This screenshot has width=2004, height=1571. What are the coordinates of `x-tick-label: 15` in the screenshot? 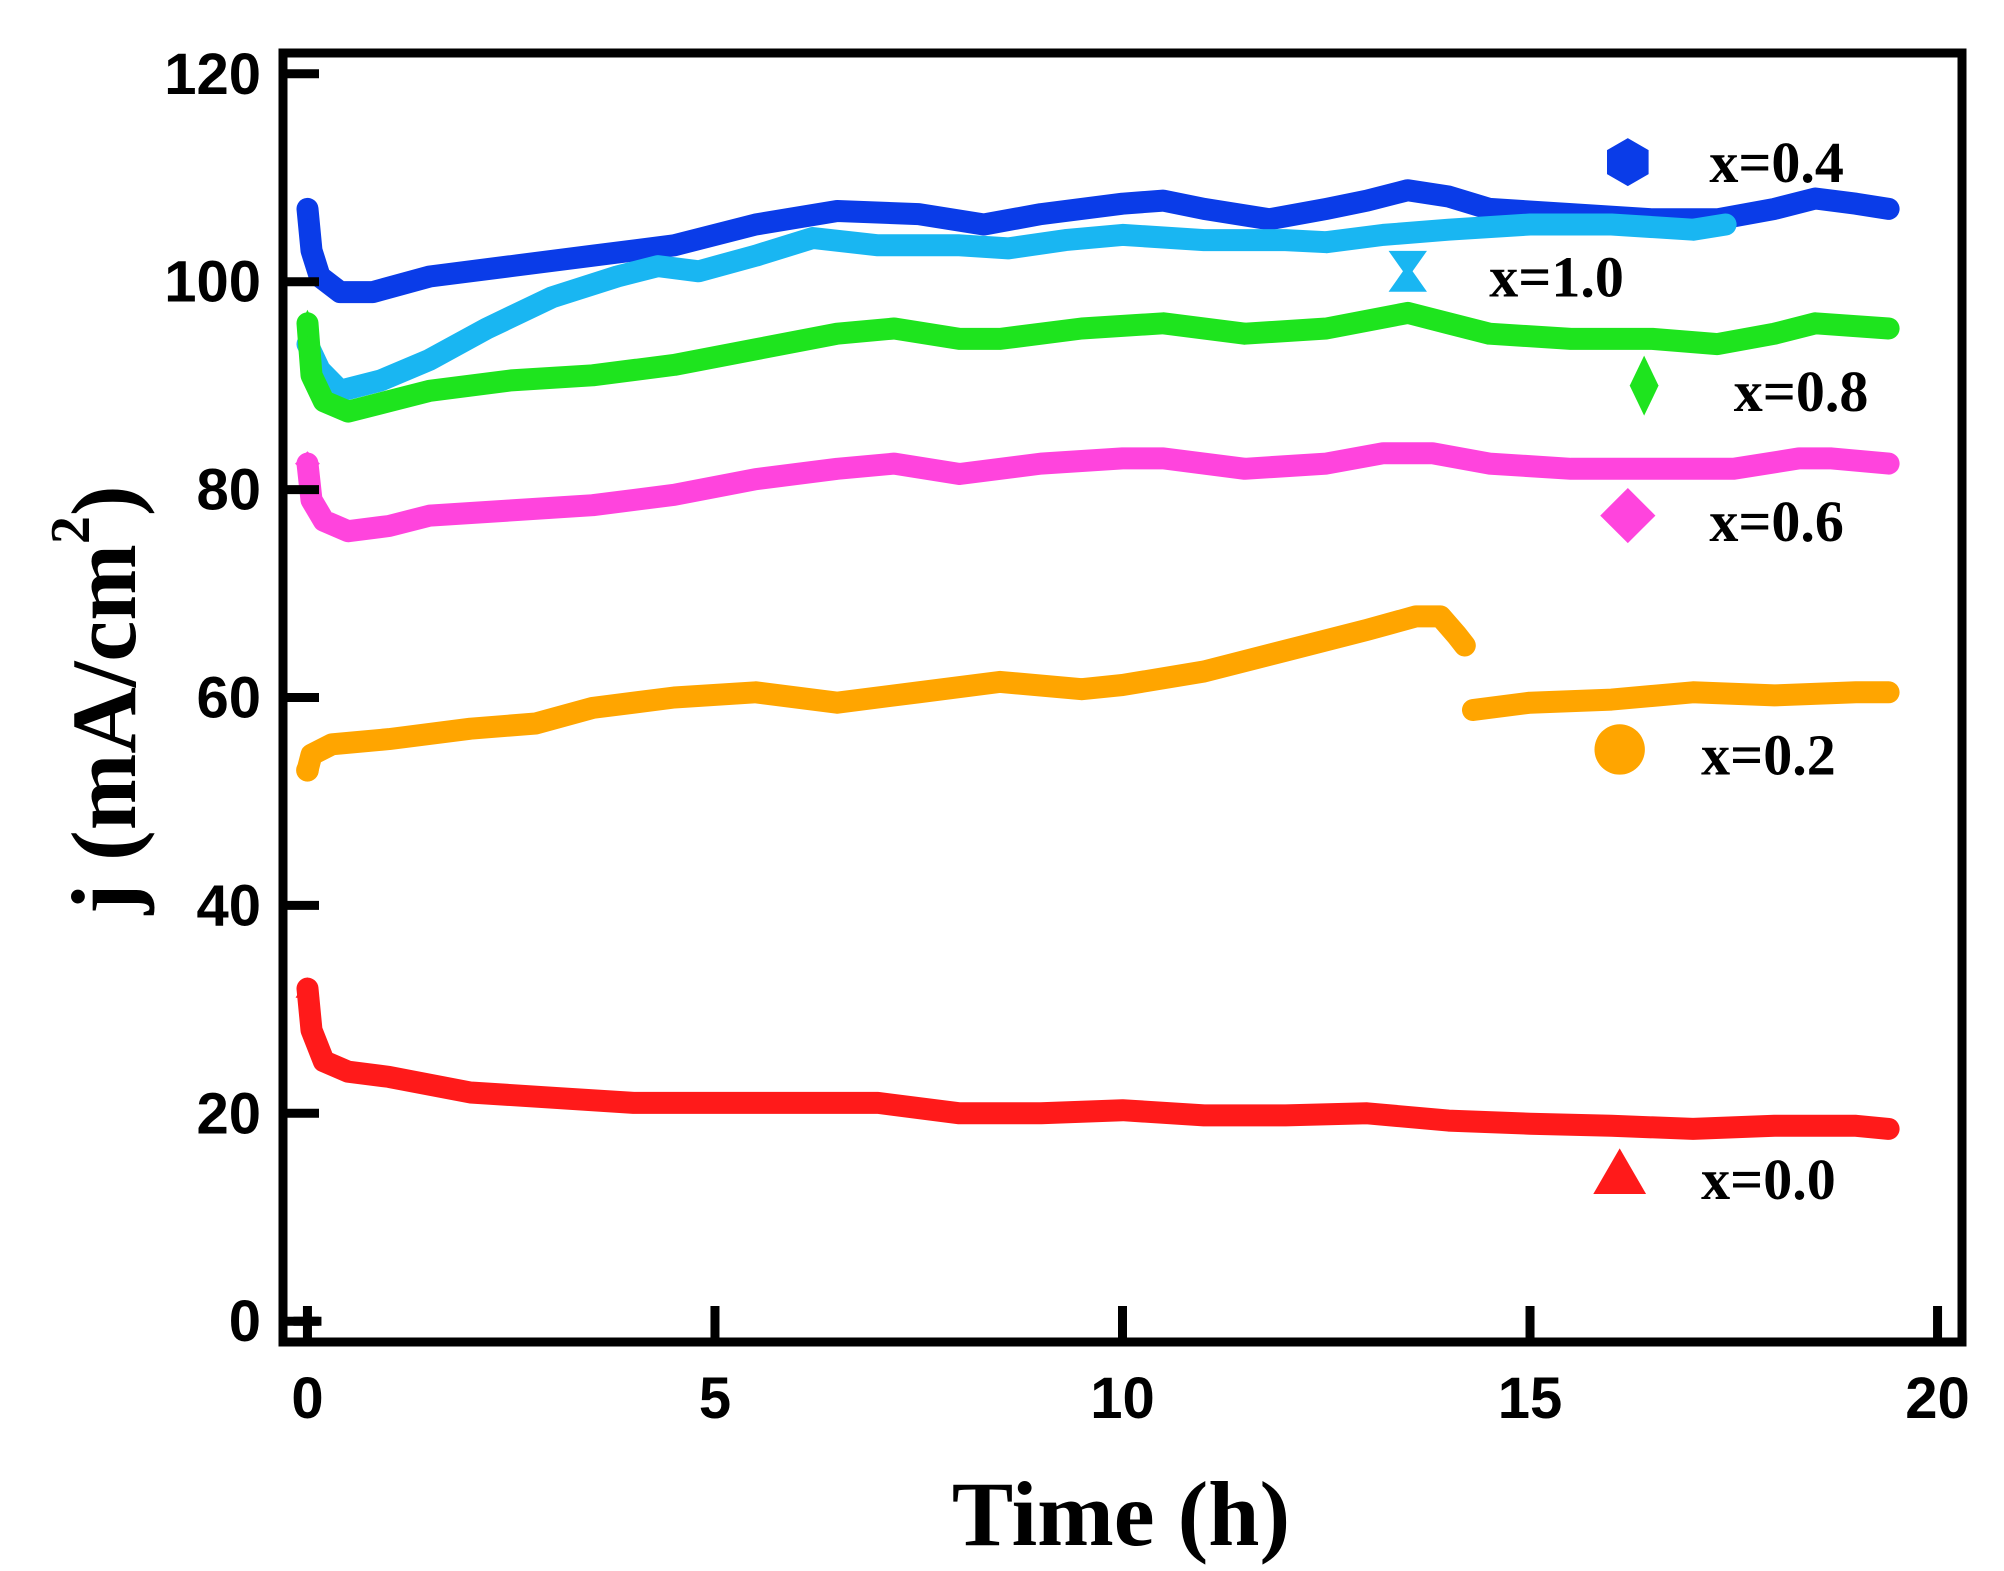 It's located at (1530, 1398).